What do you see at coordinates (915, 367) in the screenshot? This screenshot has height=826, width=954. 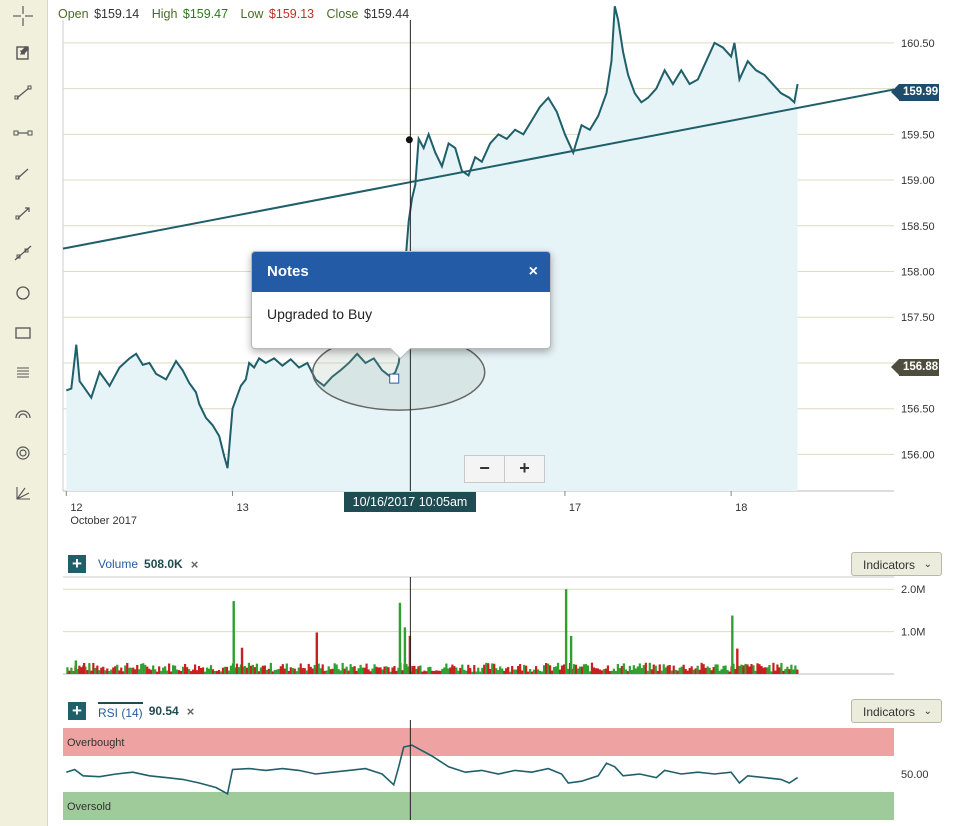 I see `crosshair-price-tag: 156.88` at bounding box center [915, 367].